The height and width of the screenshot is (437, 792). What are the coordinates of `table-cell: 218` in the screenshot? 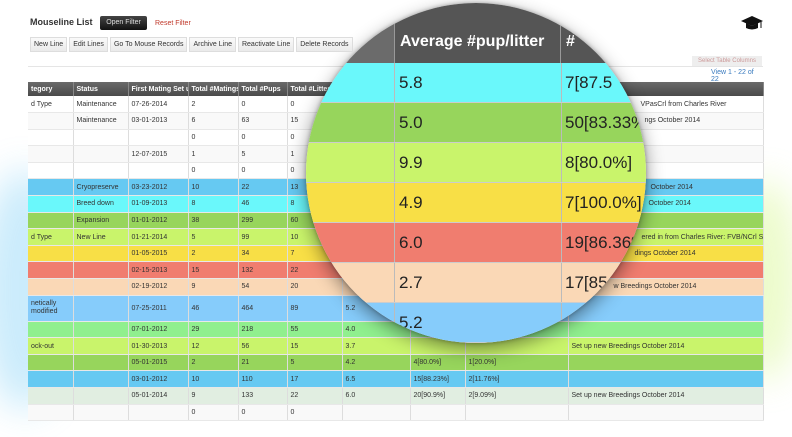 It's located at (263, 330).